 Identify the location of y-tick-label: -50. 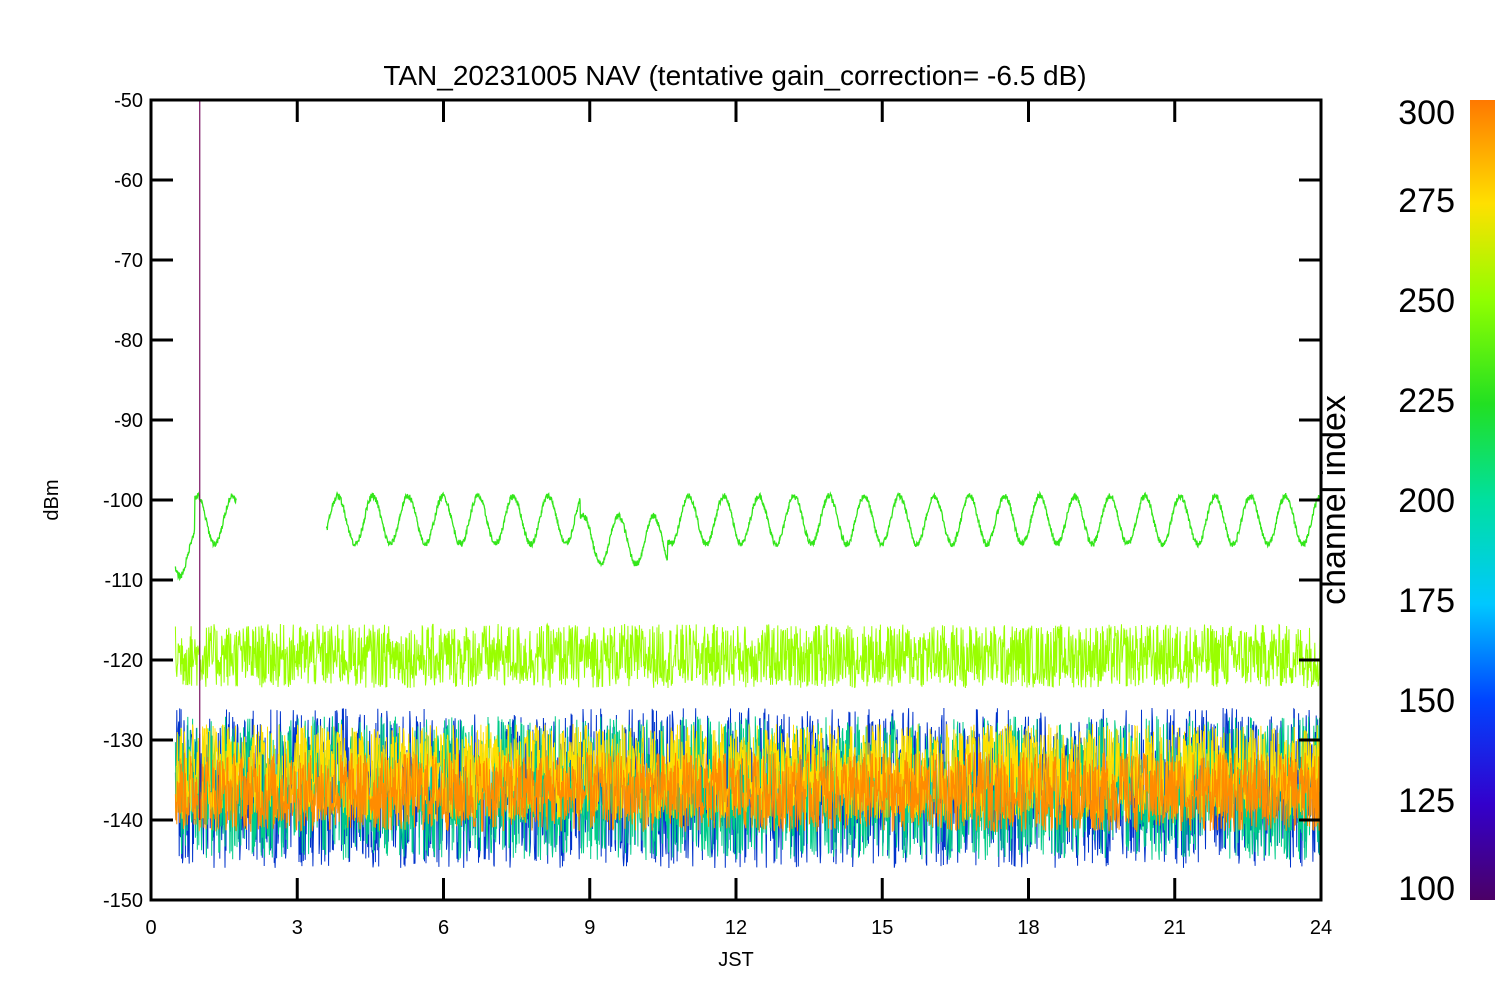
(128, 101).